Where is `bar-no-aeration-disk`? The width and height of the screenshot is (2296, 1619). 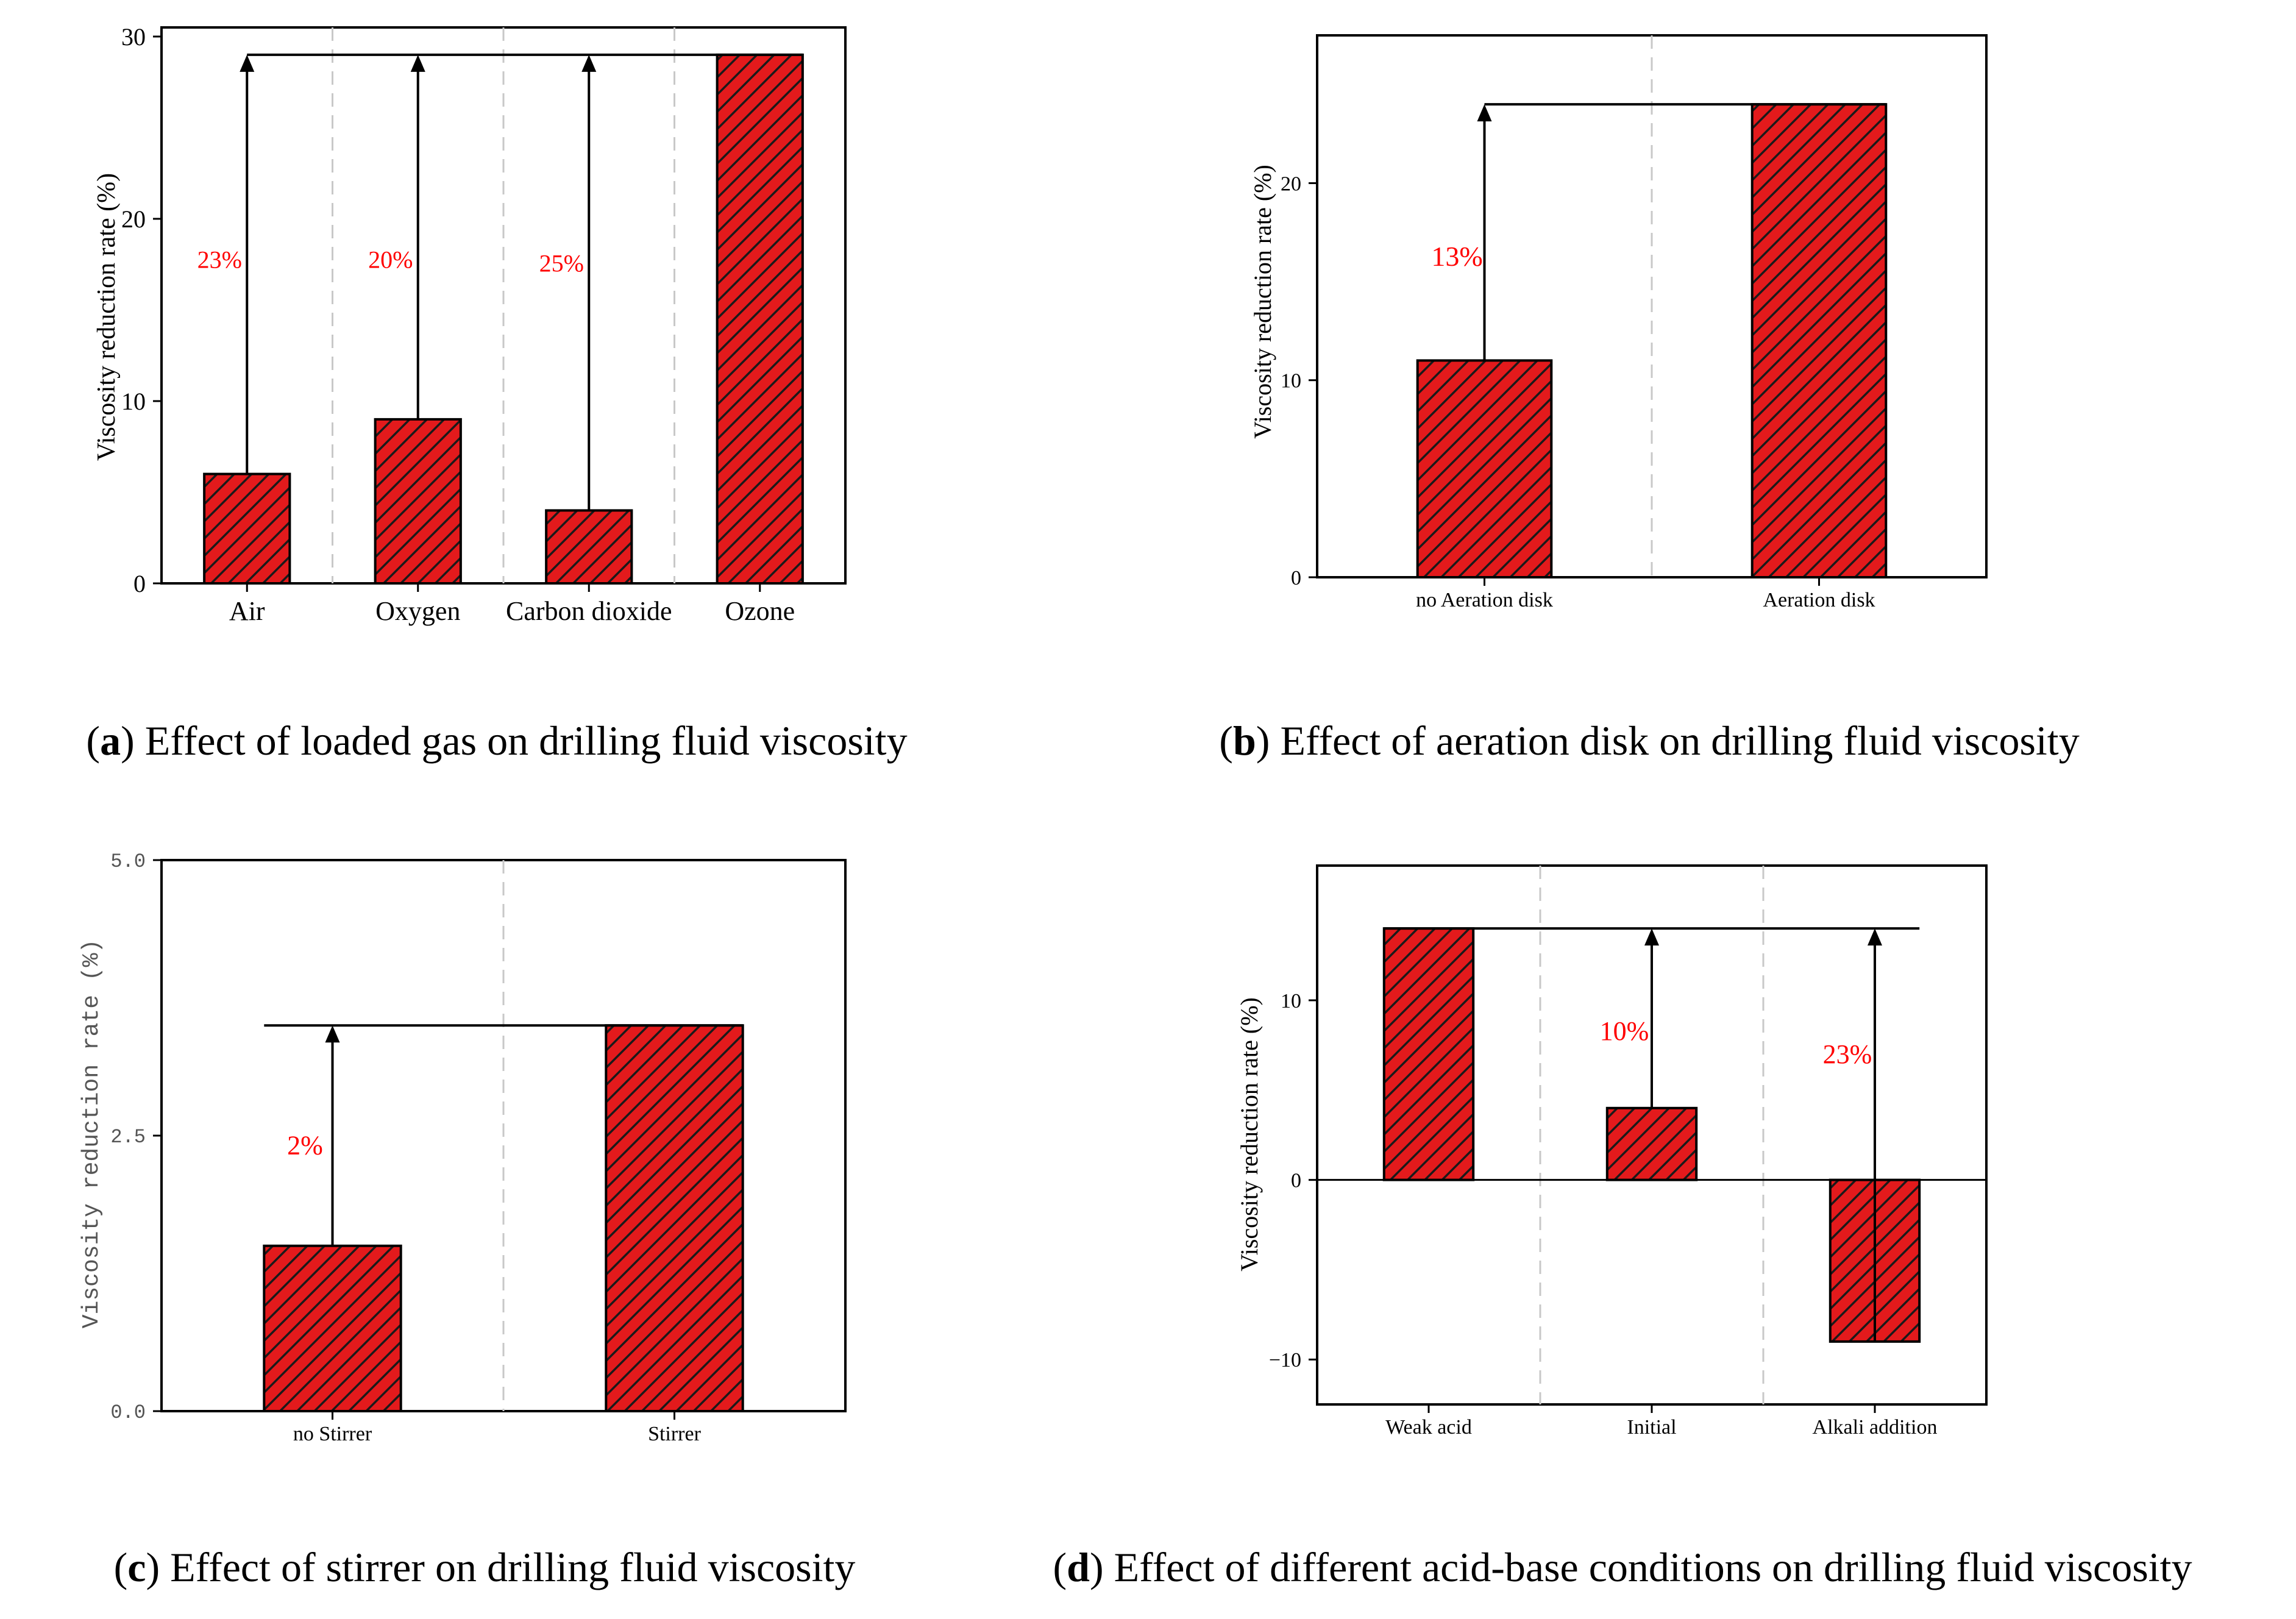 bar-no-aeration-disk is located at coordinates (1484, 469).